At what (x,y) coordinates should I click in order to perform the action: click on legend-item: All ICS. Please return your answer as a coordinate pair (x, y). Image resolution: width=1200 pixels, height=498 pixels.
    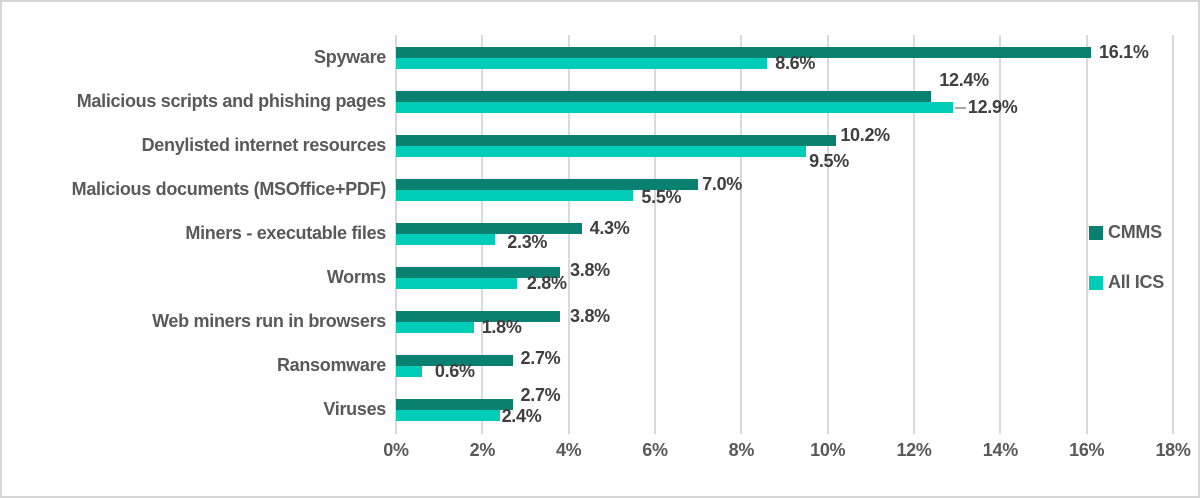
    Looking at the image, I should click on (1126, 282).